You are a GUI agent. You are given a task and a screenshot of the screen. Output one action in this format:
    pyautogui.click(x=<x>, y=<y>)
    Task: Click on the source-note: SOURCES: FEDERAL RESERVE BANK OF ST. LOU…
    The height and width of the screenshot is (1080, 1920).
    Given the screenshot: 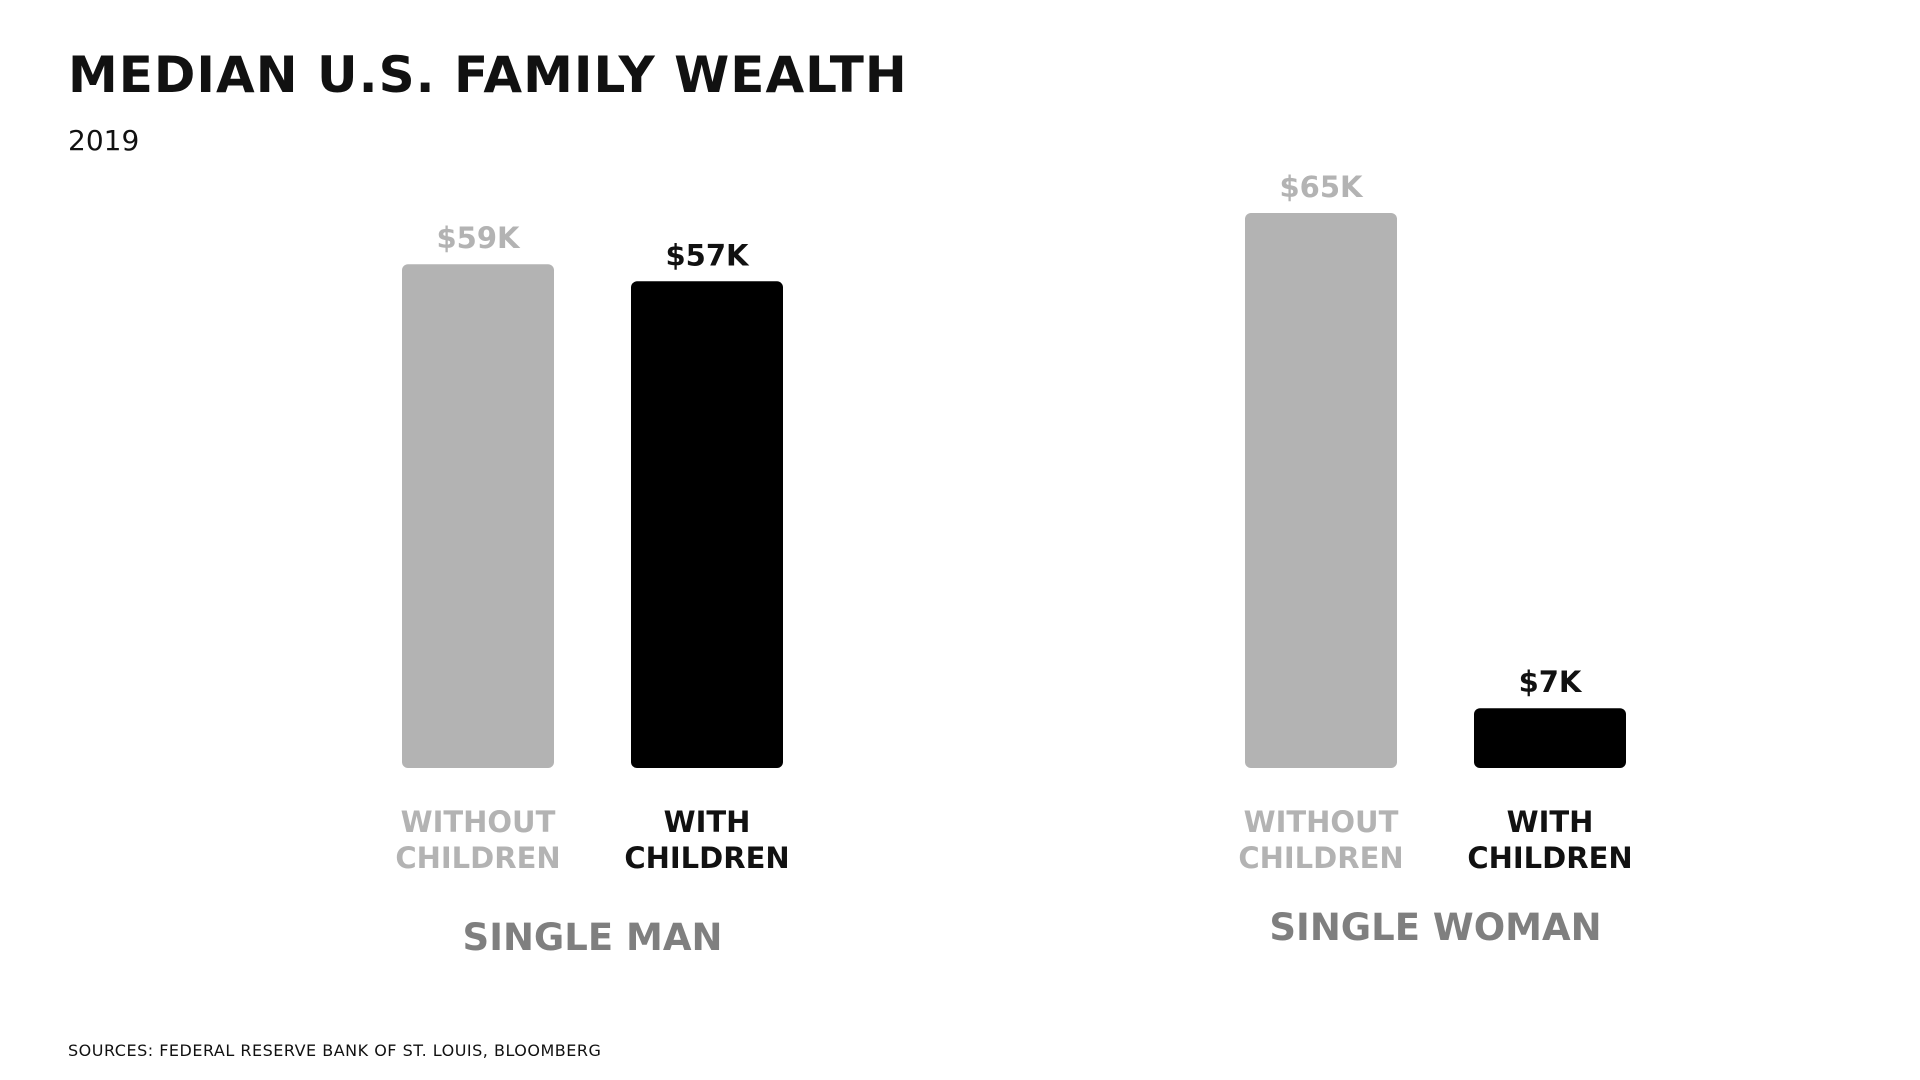 What is the action you would take?
    pyautogui.click(x=335, y=1050)
    